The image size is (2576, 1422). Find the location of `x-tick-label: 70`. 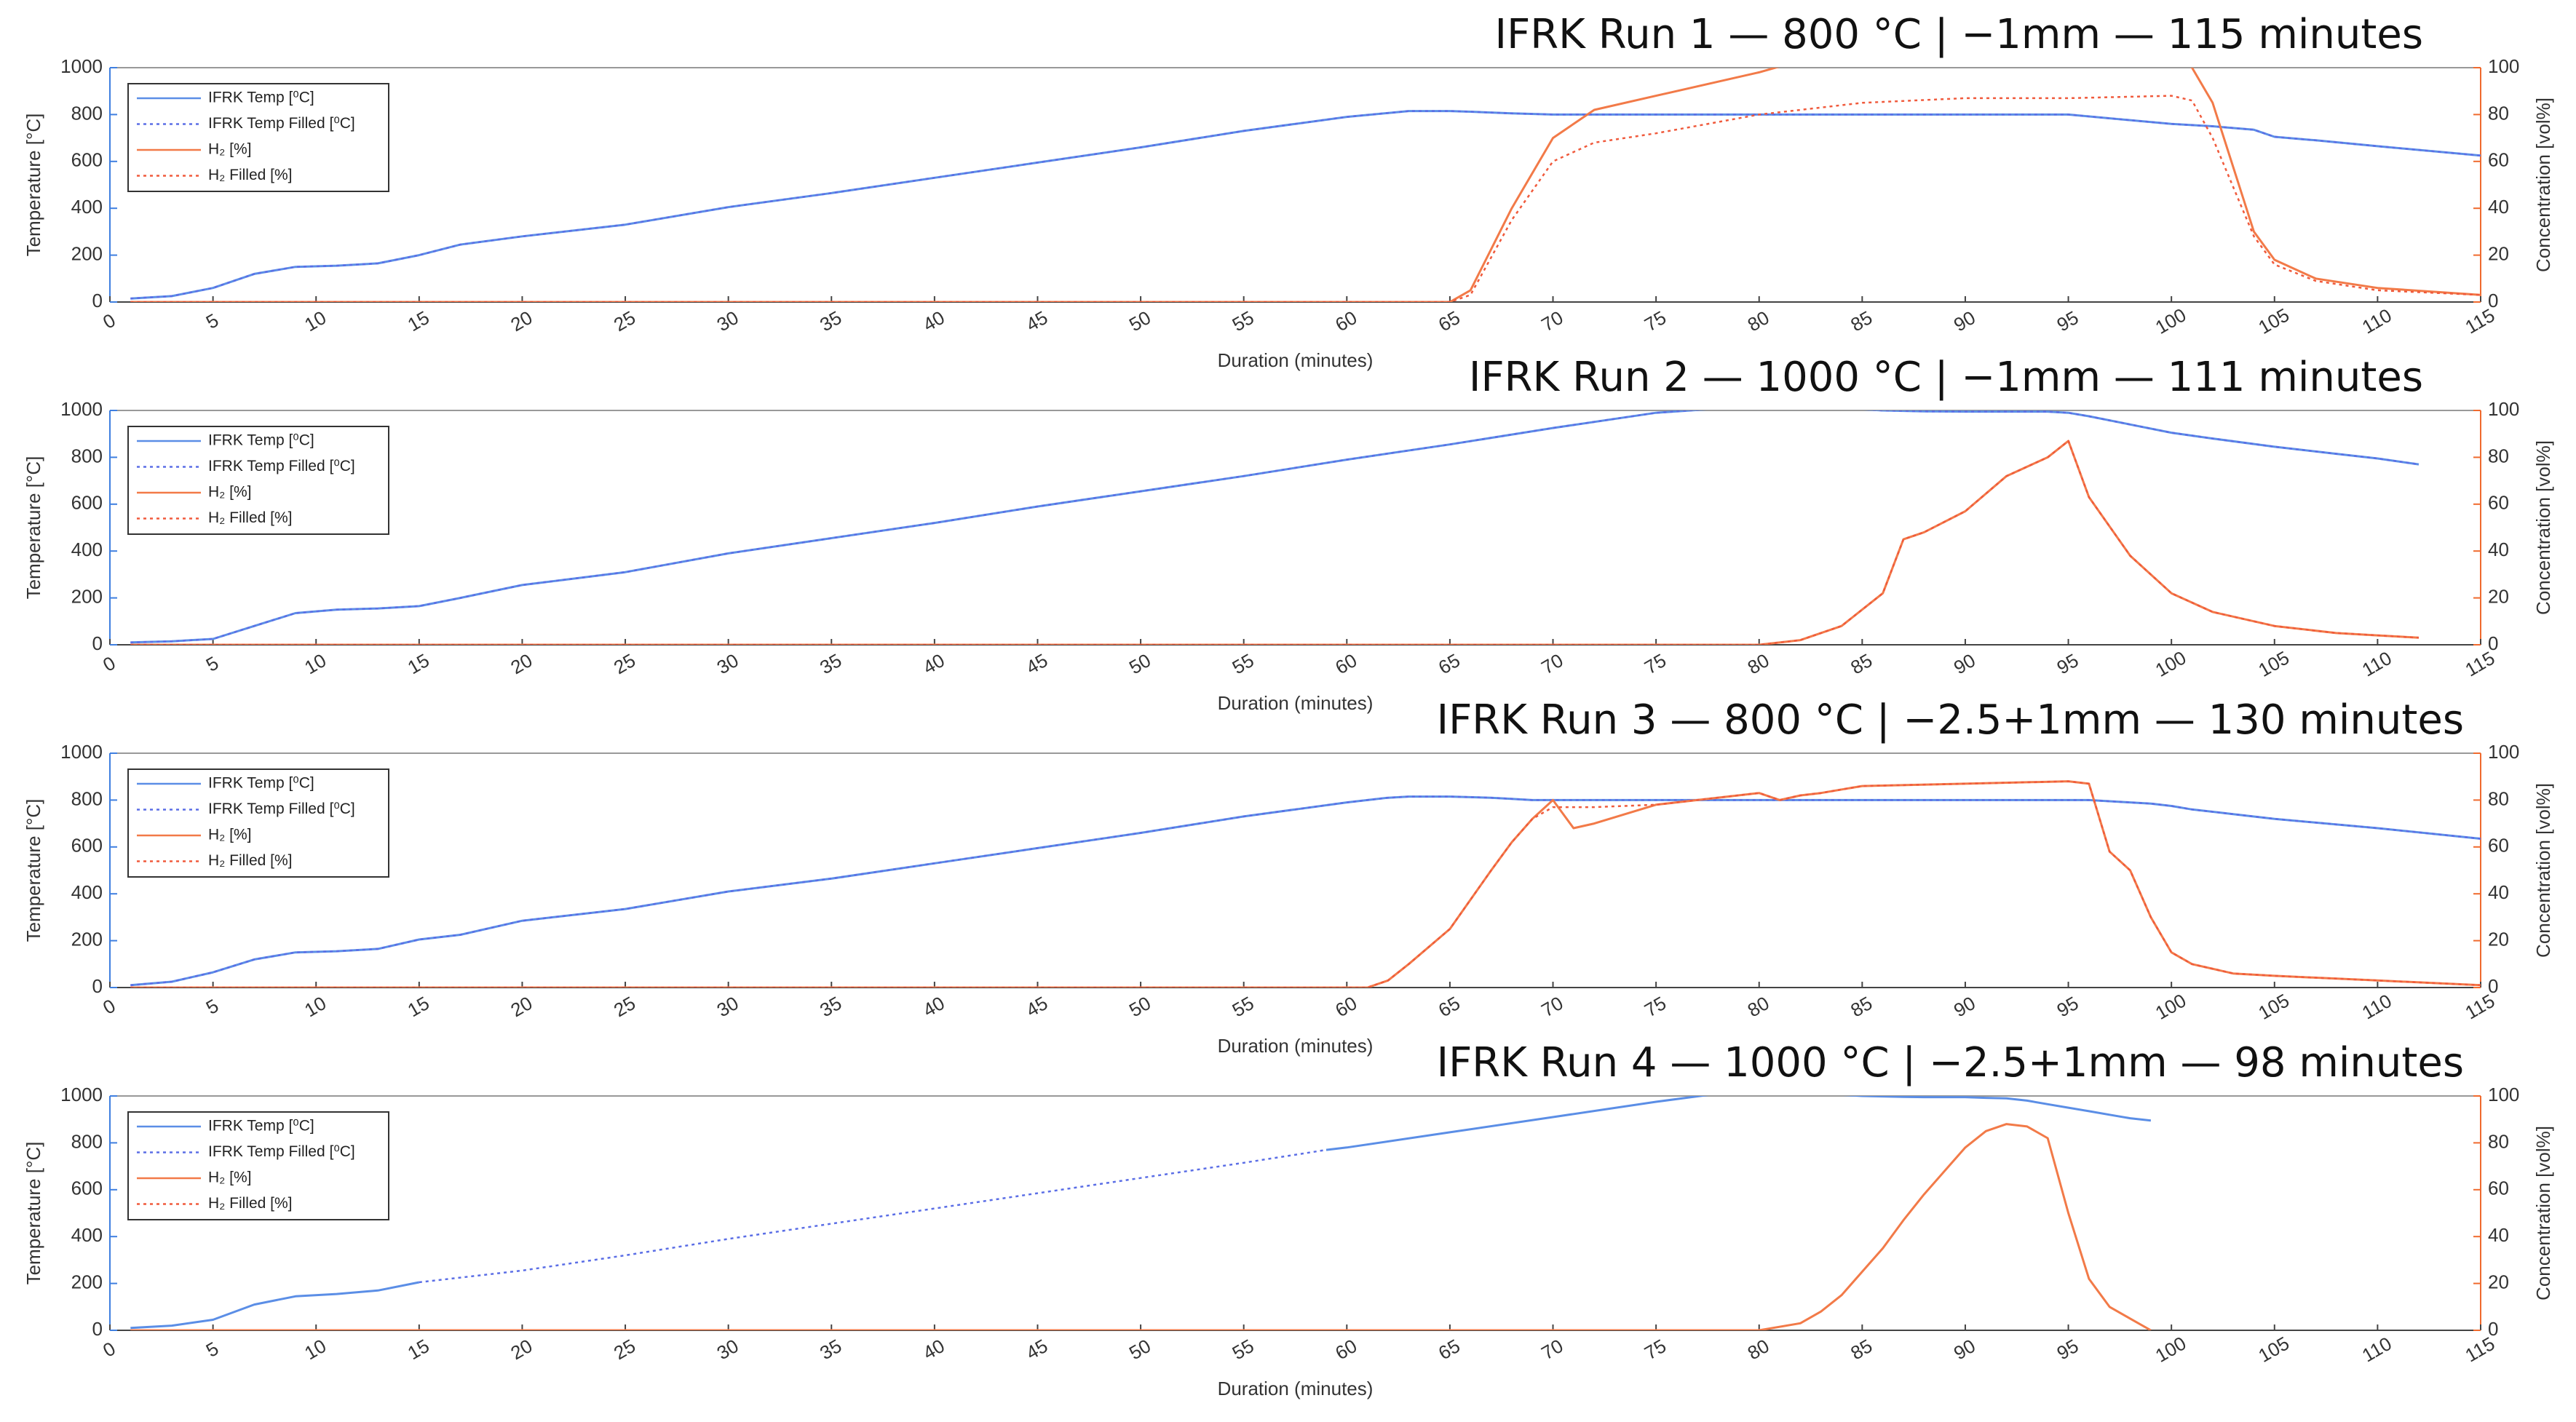

x-tick-label: 70 is located at coordinates (1551, 1349).